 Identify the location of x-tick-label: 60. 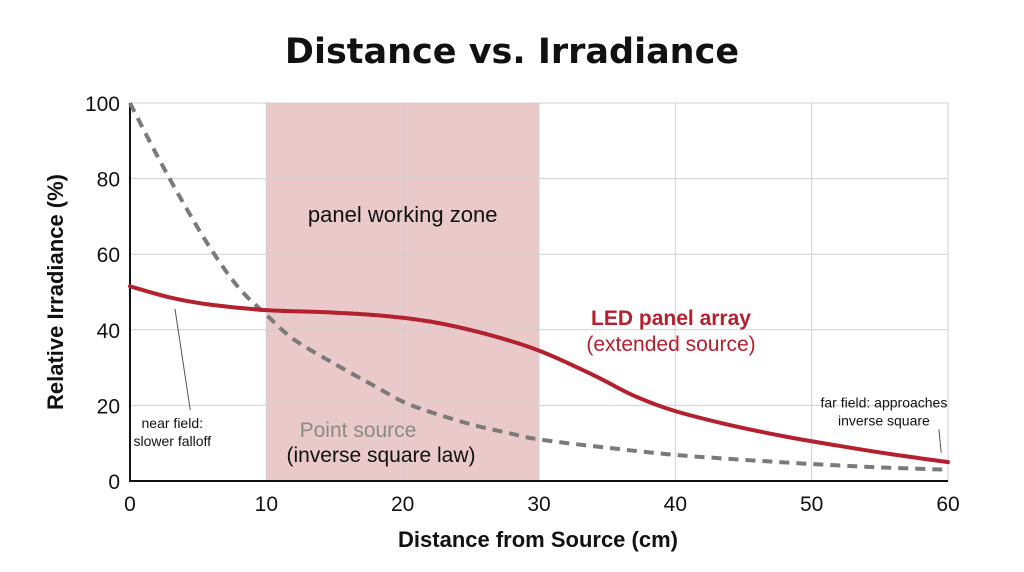
(947, 504).